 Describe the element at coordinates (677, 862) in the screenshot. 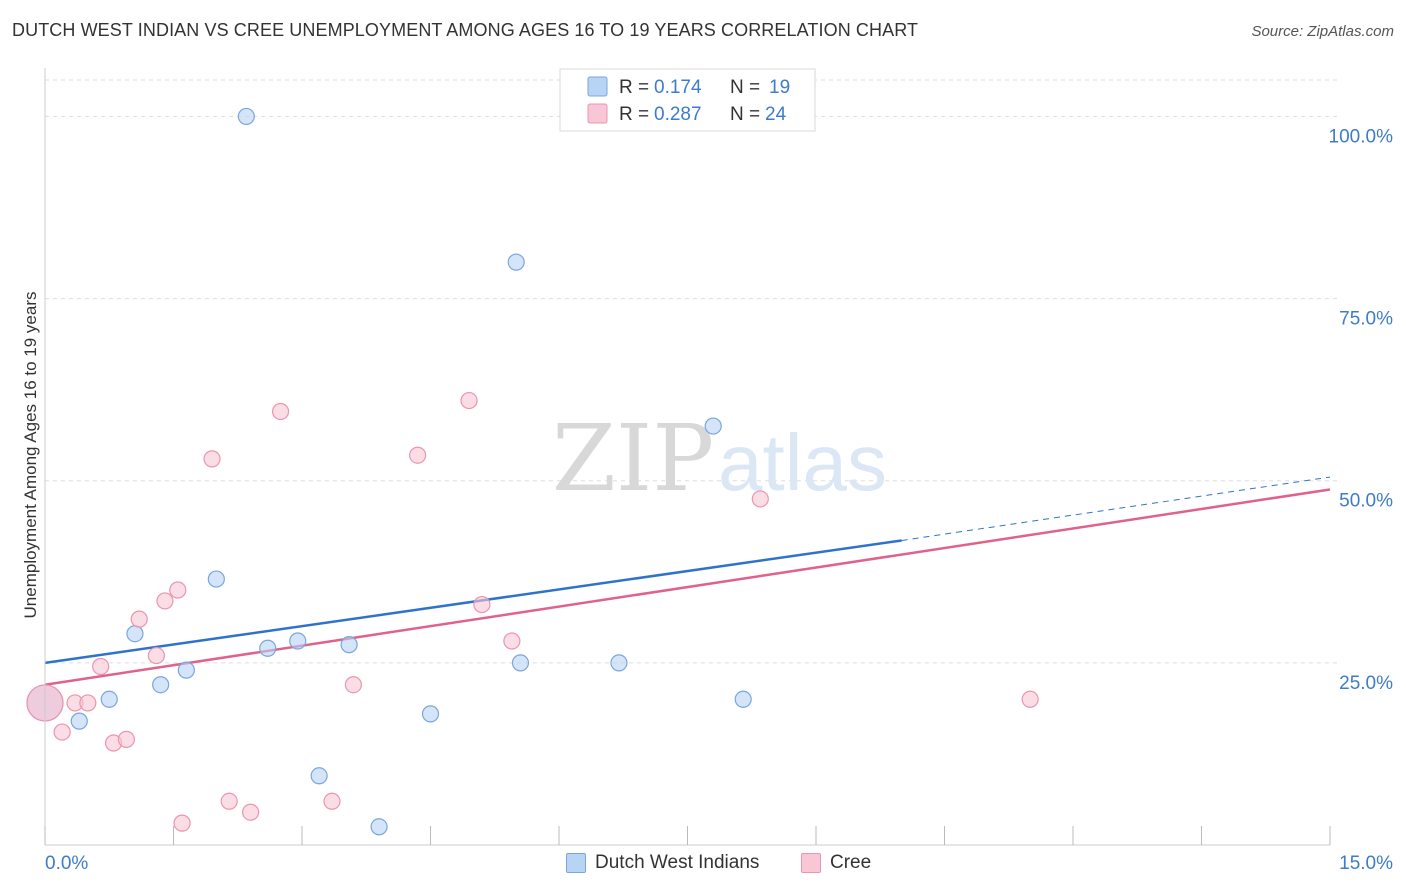

I see `legend-label-dutch-west-indians: Dutch West Indians` at that location.